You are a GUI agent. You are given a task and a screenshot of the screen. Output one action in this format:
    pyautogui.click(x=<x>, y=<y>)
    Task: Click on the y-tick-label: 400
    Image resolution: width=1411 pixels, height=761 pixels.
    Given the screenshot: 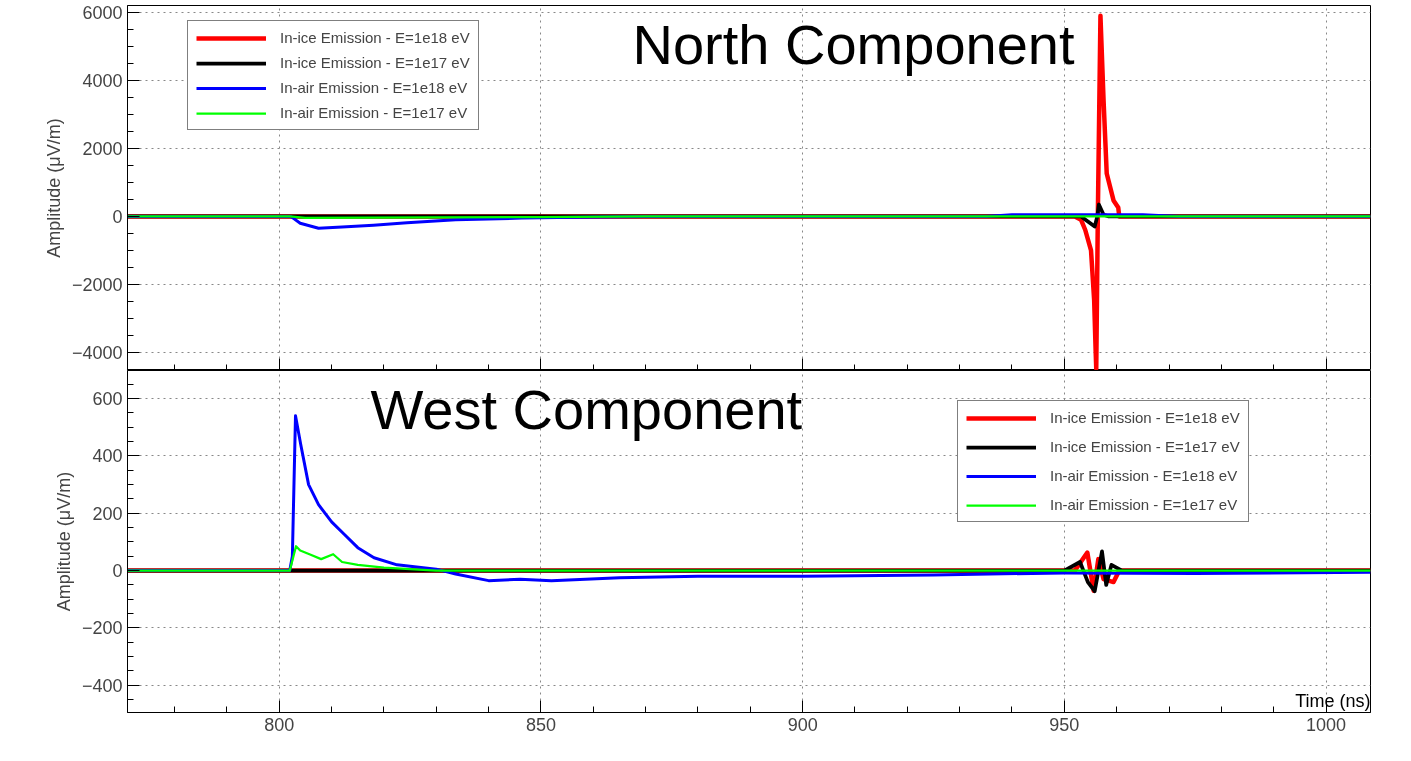 What is the action you would take?
    pyautogui.click(x=107, y=456)
    